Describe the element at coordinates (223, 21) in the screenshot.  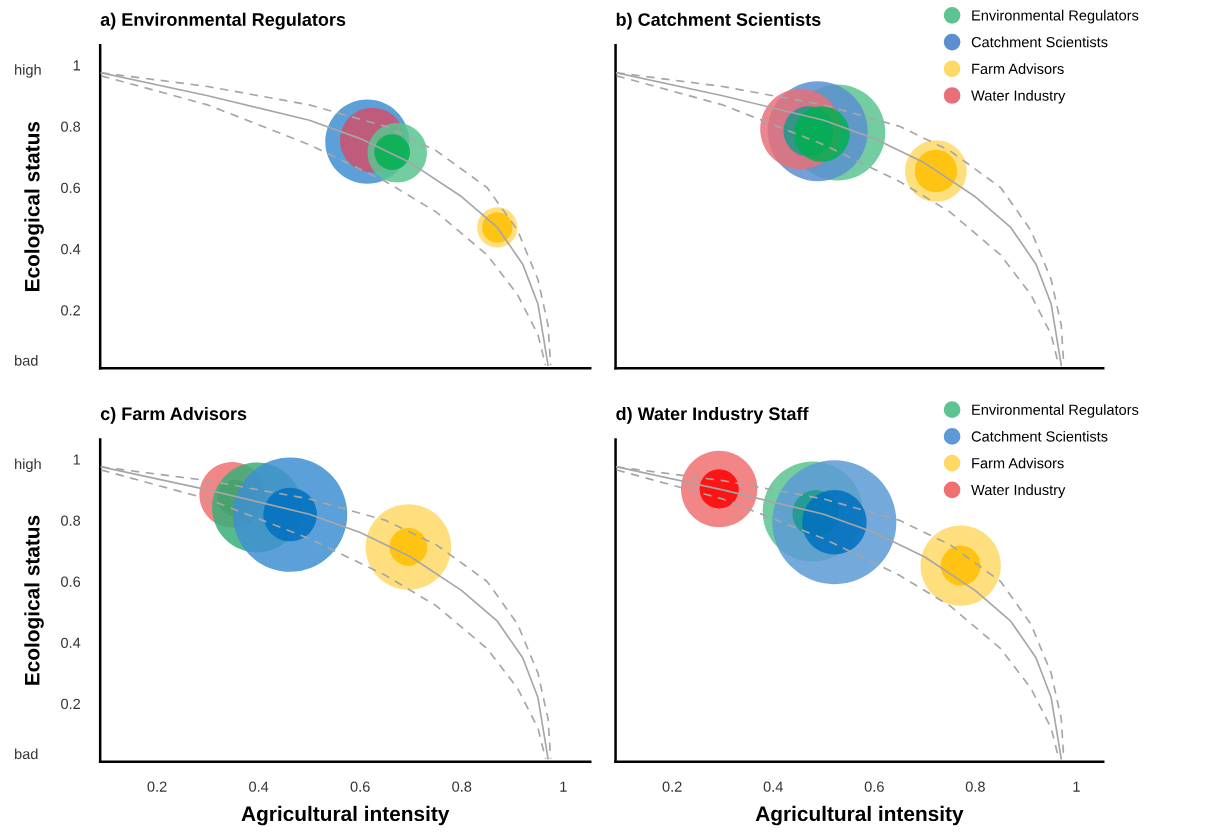
I see `chart-title: a) Environmental Regulators` at that location.